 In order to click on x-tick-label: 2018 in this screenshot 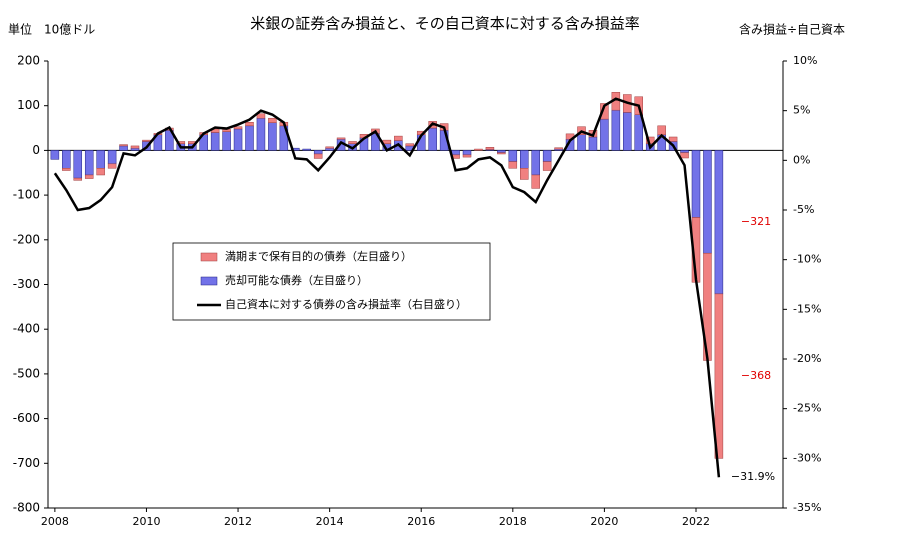, I will do `click(513, 521)`.